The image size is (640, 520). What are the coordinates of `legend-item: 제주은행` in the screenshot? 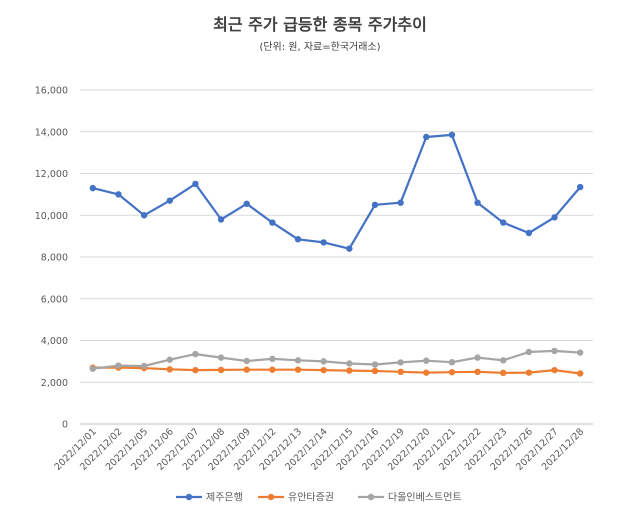 It's located at (209, 498).